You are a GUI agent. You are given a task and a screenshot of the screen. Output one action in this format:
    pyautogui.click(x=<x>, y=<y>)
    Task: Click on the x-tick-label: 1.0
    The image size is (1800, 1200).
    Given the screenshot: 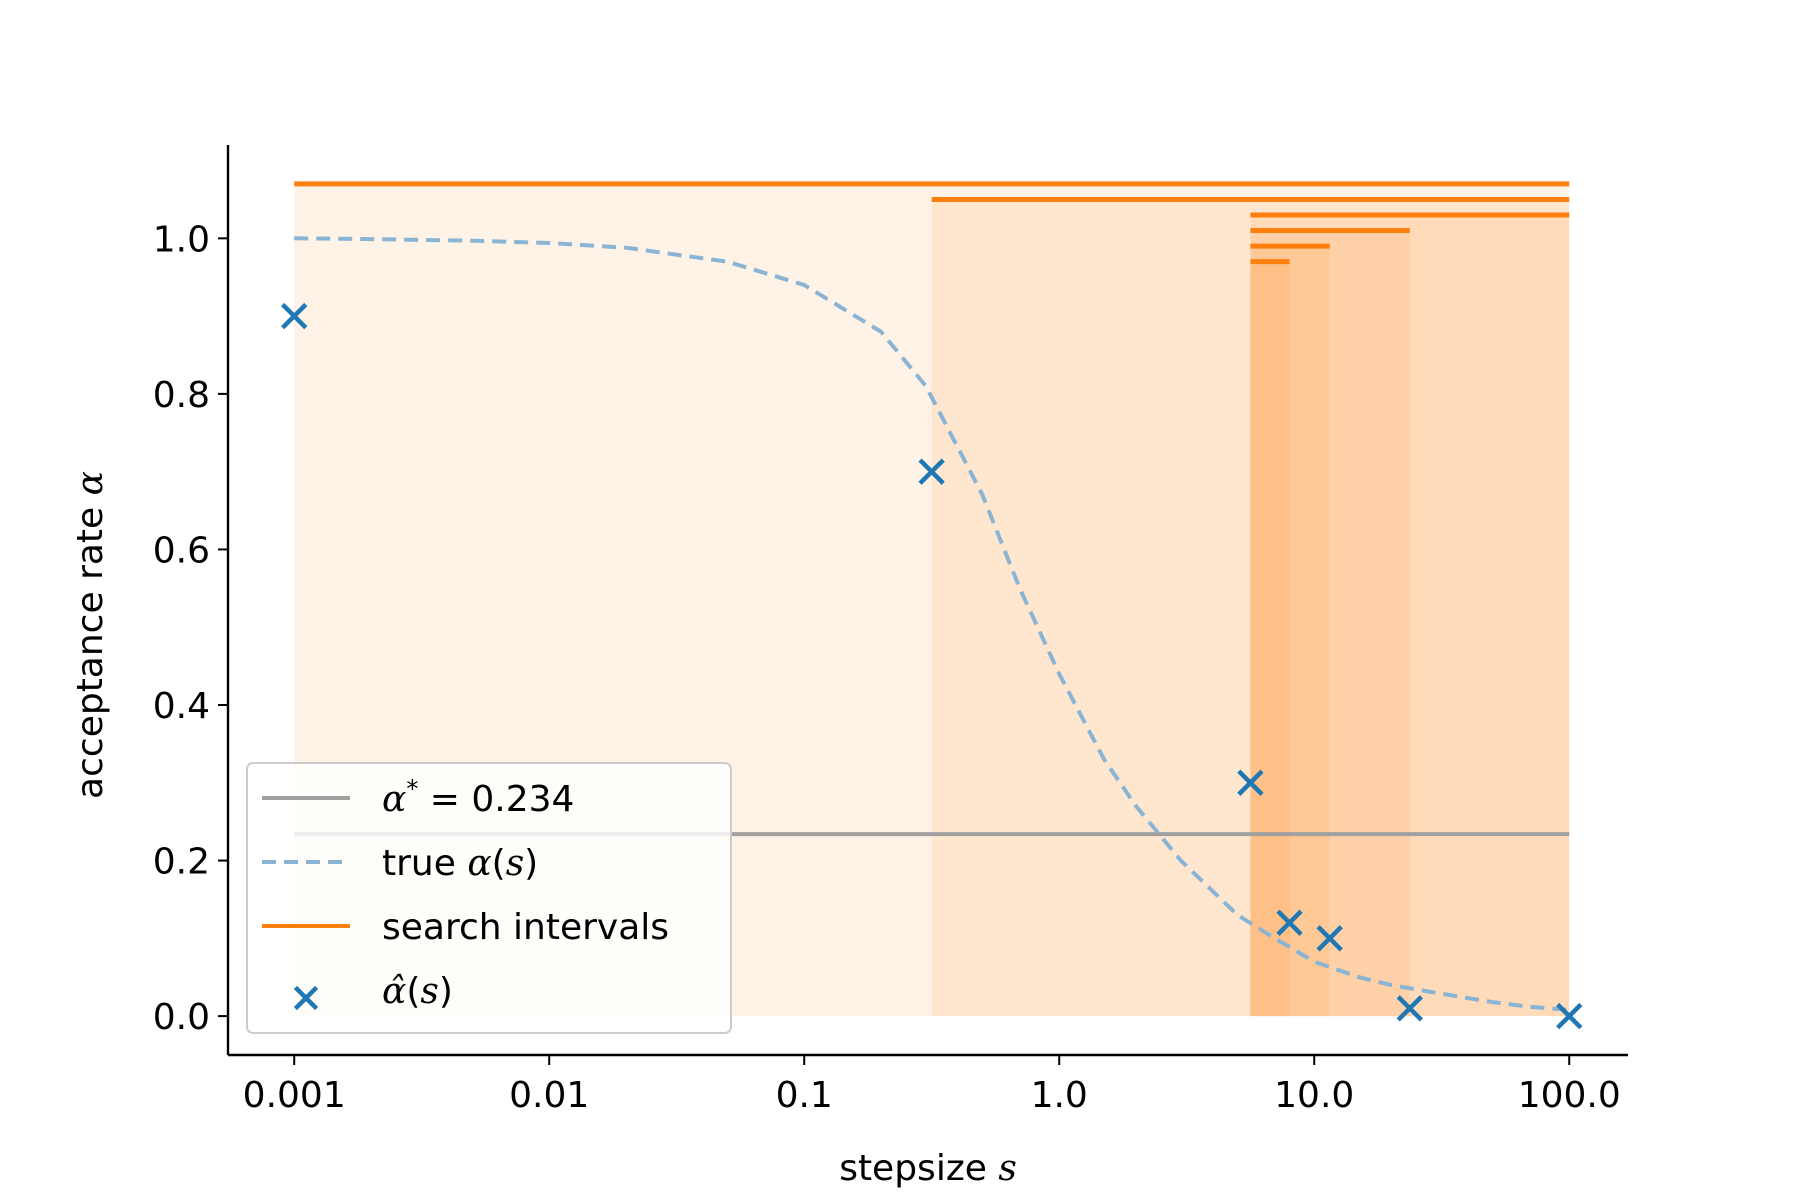 What is the action you would take?
    pyautogui.click(x=1059, y=1095)
    